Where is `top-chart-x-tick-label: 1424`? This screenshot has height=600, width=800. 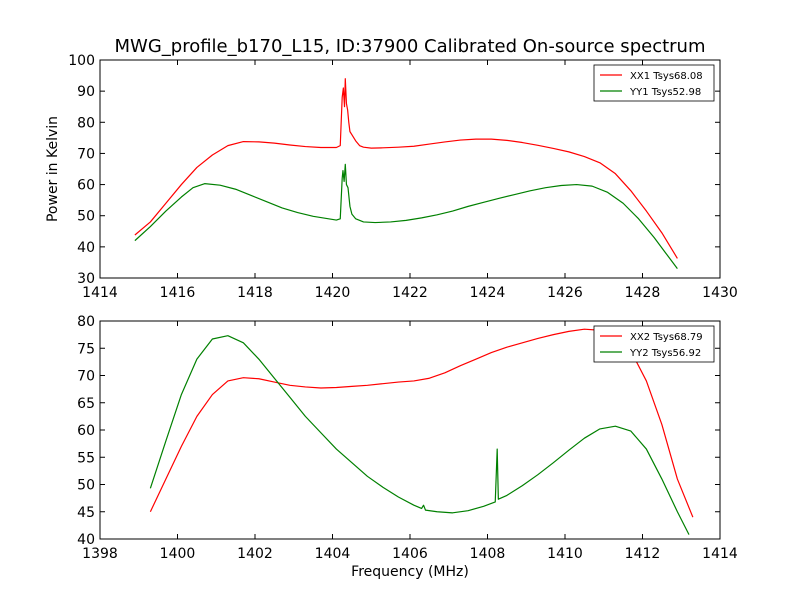
top-chart-x-tick-label: 1424 is located at coordinates (488, 293).